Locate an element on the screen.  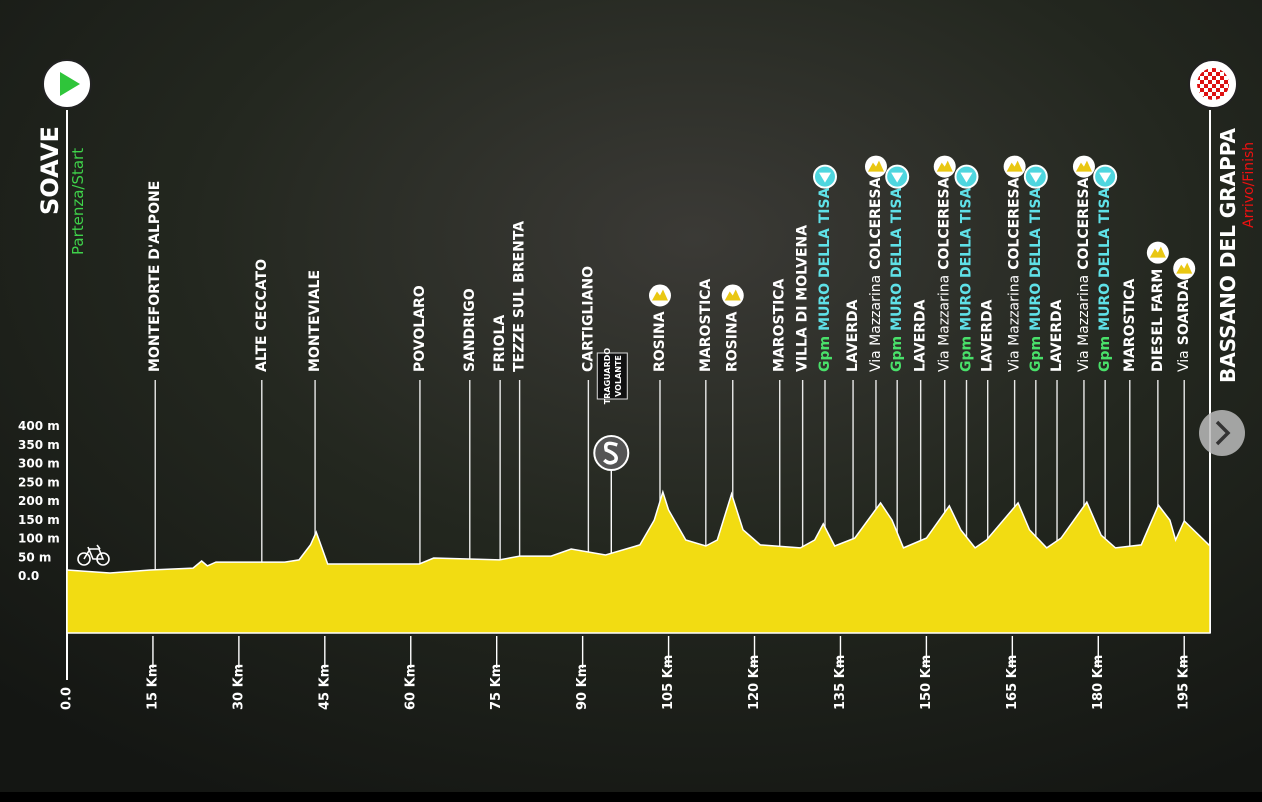
waypoint-name: SANDRIGO is located at coordinates (470, 330).